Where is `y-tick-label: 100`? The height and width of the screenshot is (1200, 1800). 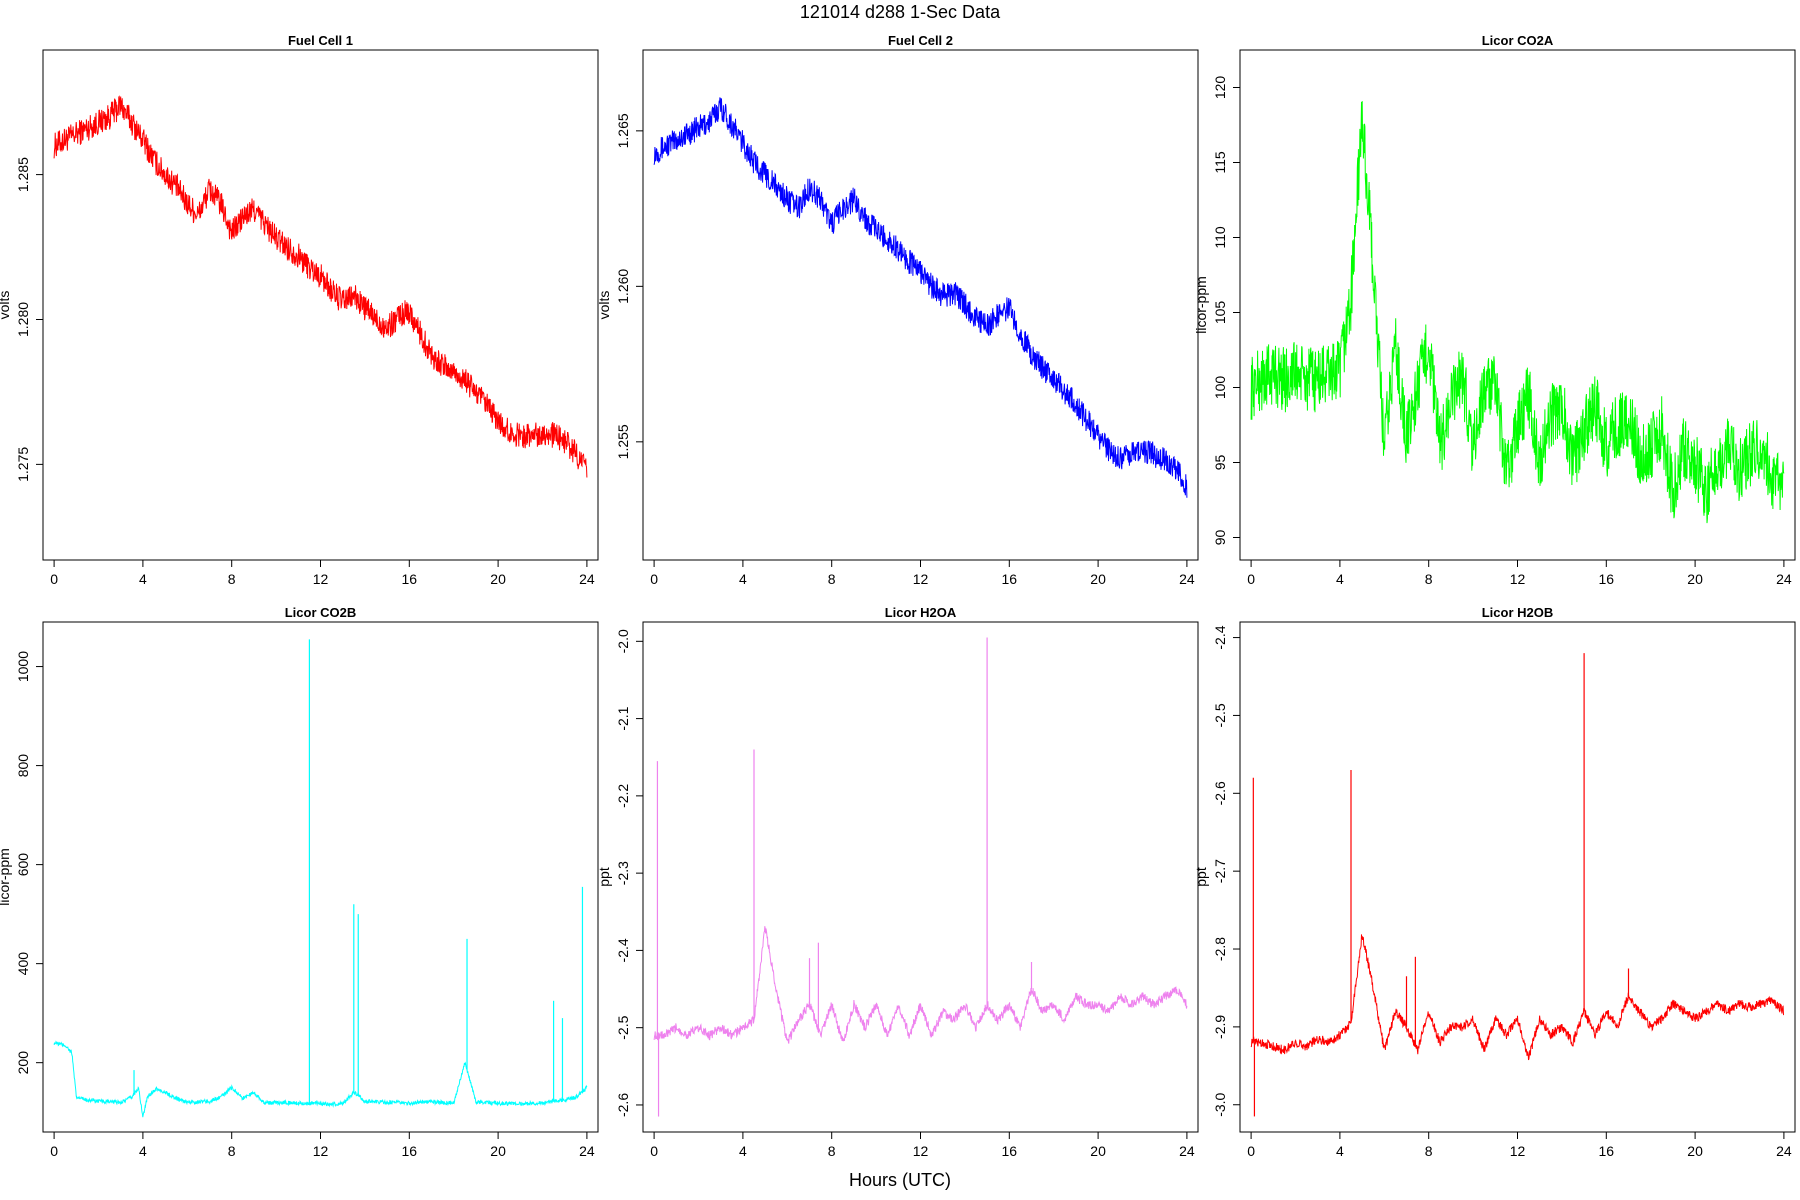
y-tick-label: 100 is located at coordinates (1220, 388).